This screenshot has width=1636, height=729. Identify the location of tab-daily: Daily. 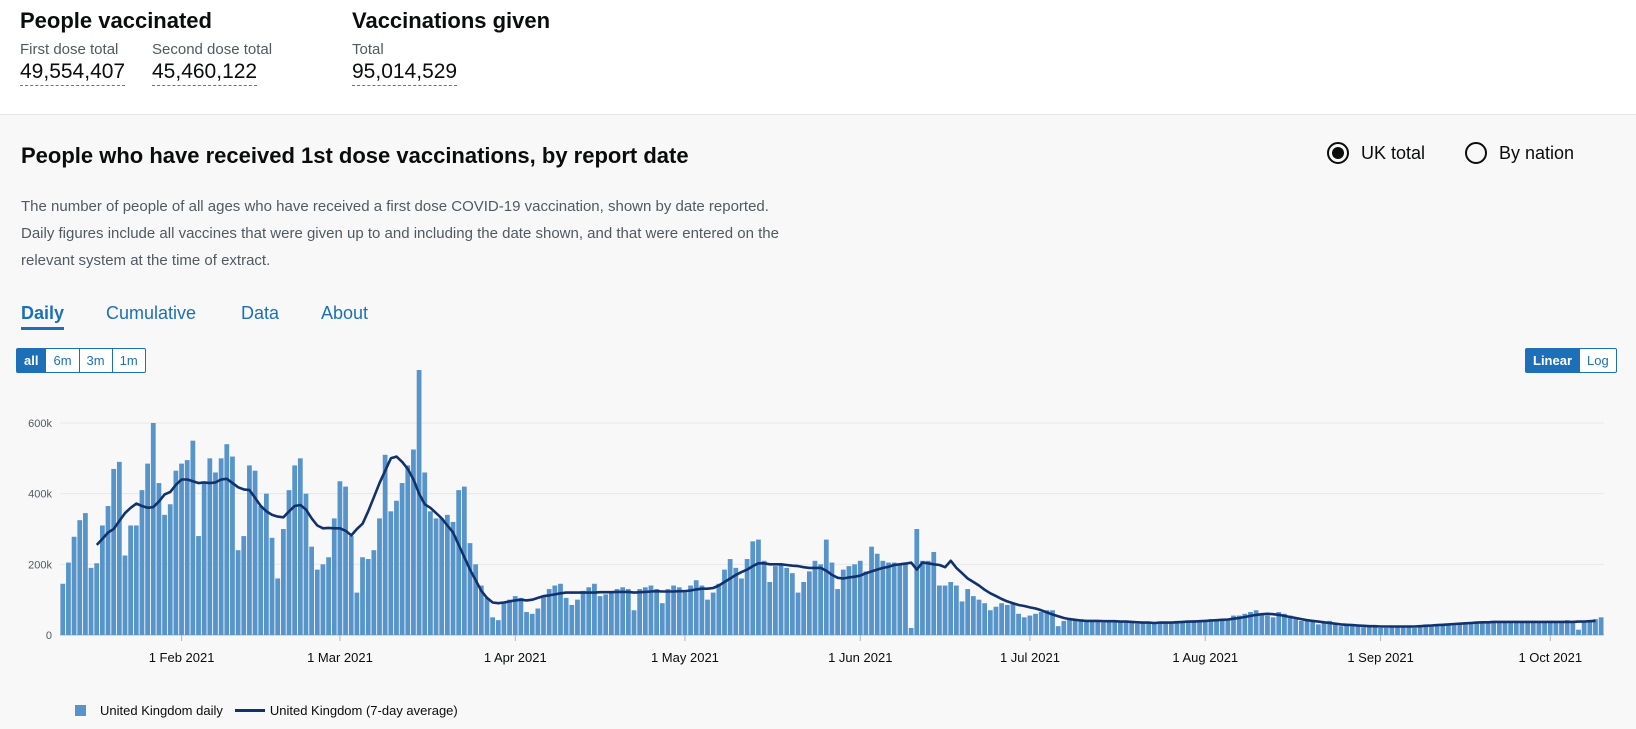
(43, 316).